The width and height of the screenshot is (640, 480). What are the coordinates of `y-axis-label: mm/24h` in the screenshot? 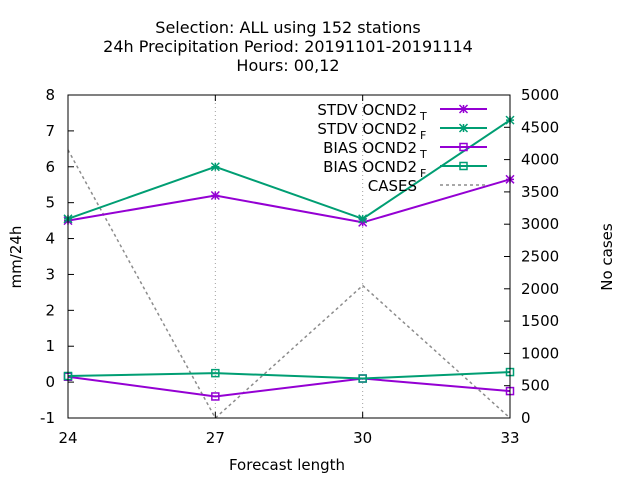 It's located at (16, 257).